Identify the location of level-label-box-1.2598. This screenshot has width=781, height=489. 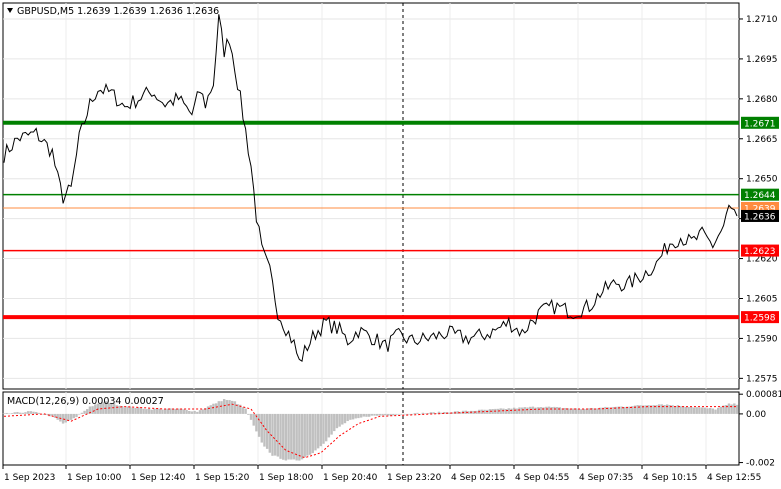
(760, 317).